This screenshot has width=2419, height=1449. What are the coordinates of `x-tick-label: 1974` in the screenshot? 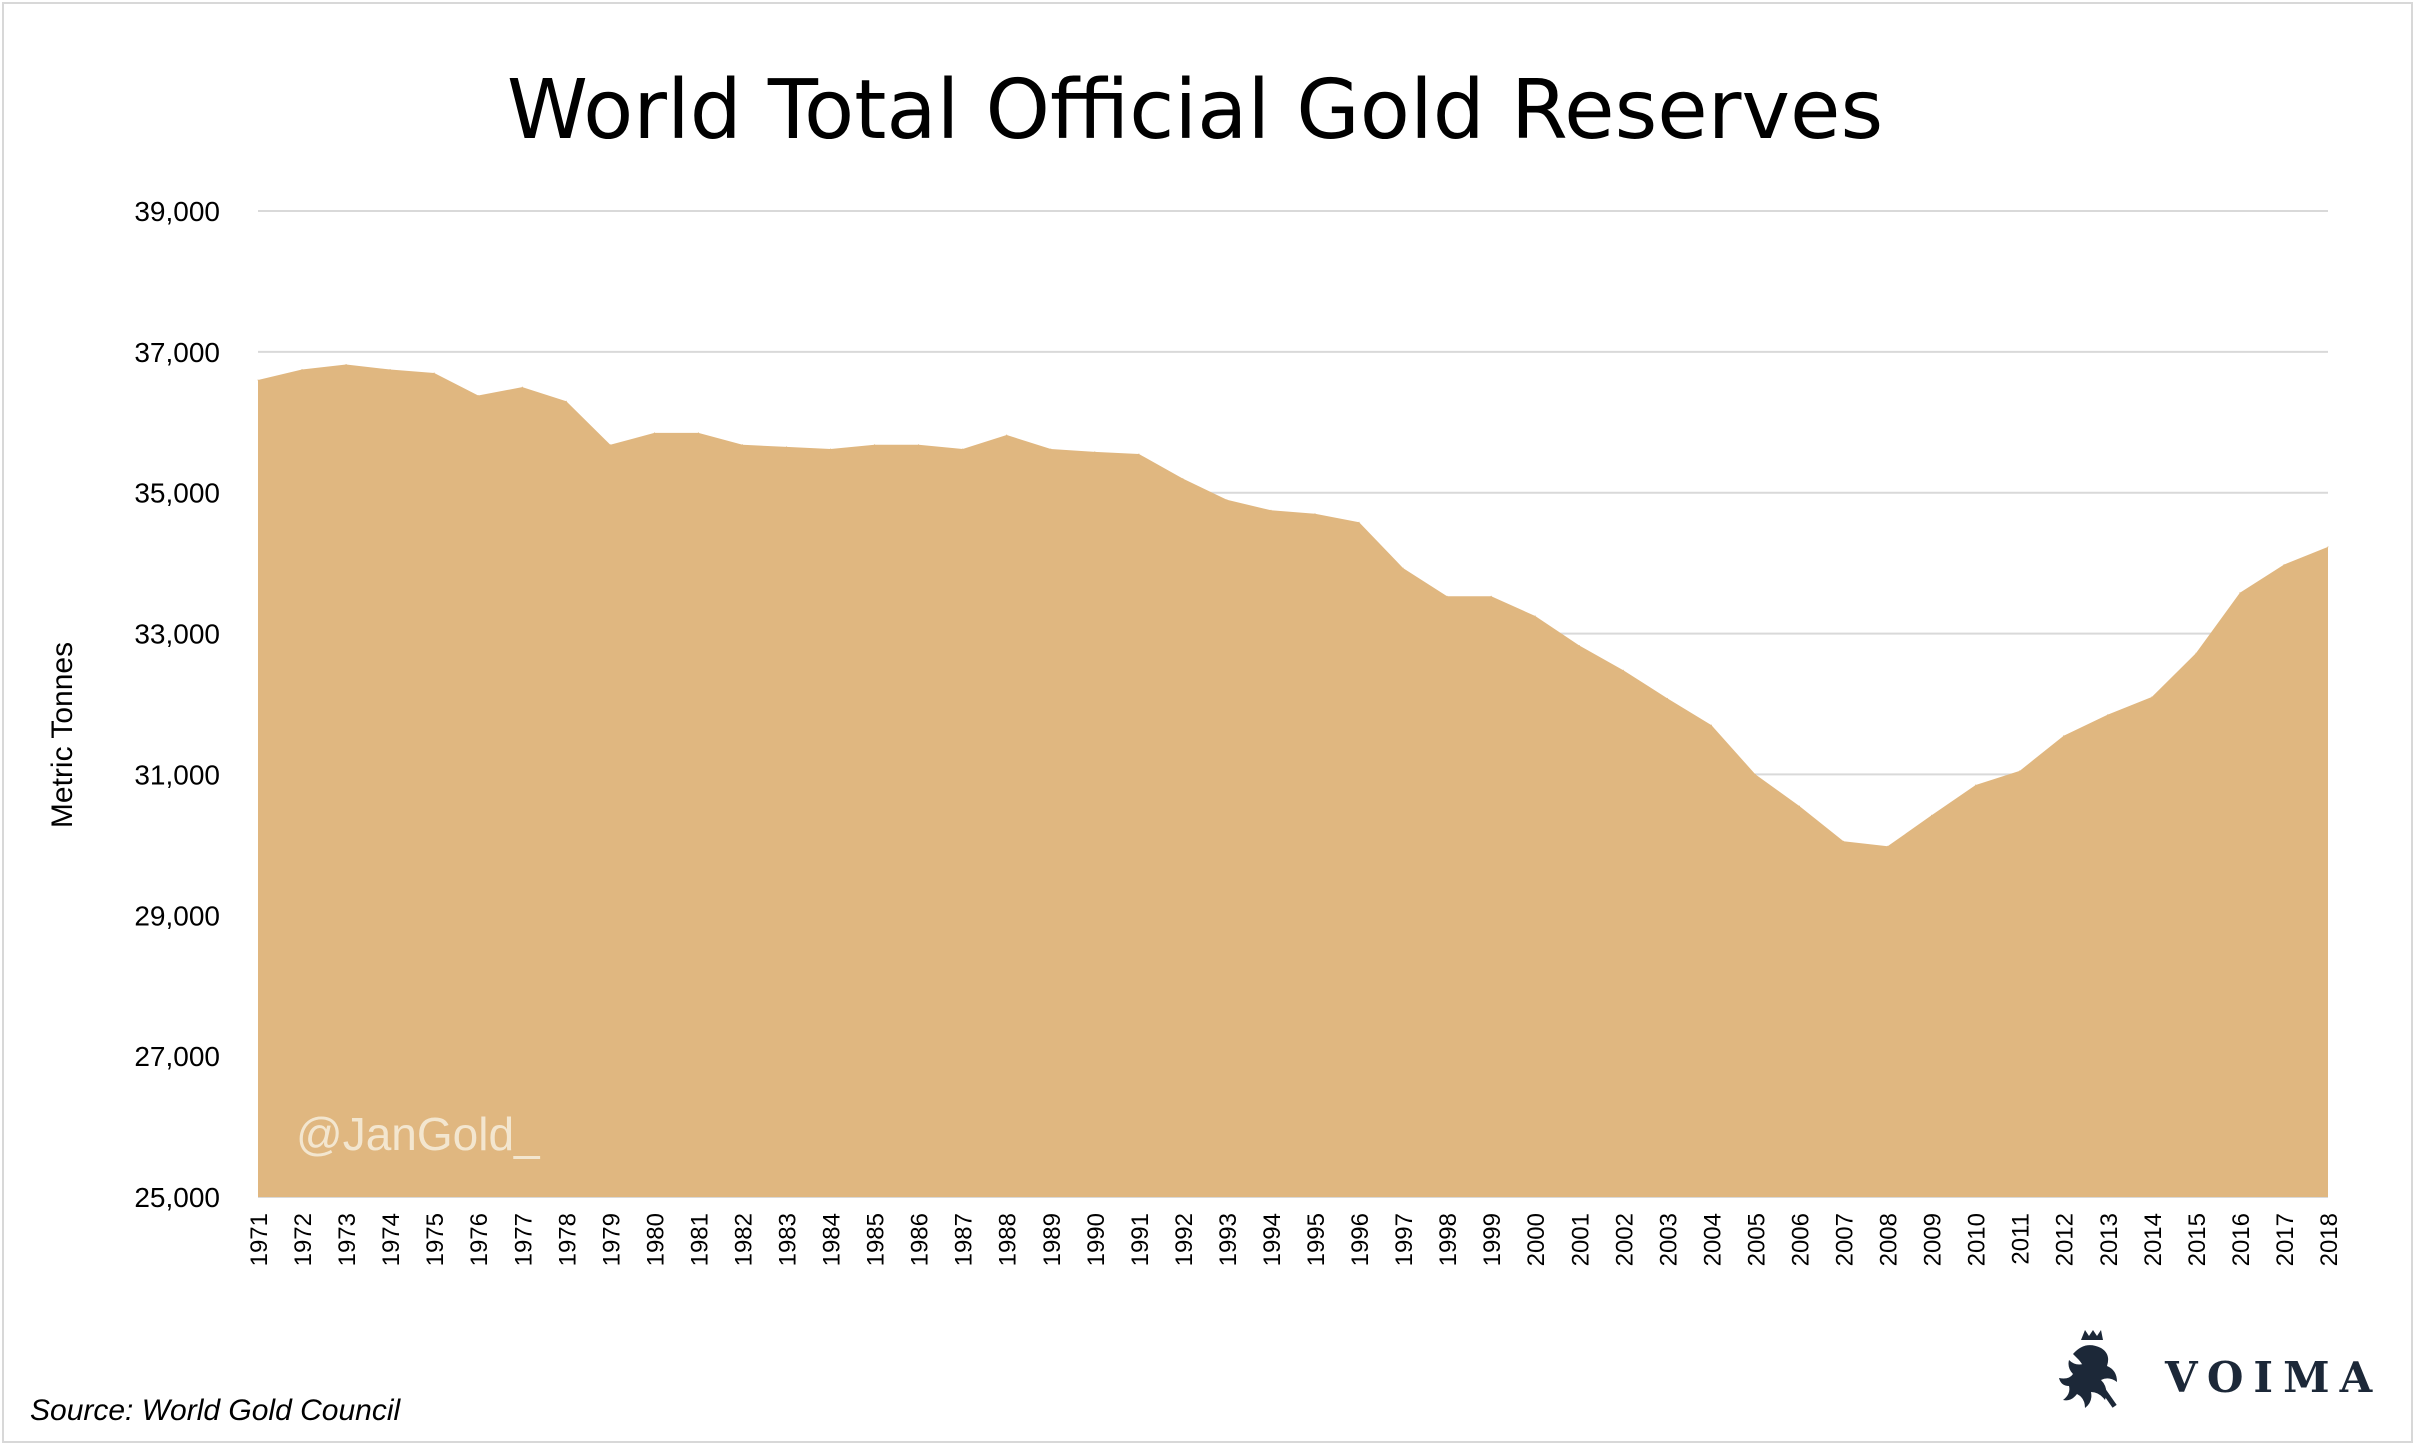 It's located at (391, 1239).